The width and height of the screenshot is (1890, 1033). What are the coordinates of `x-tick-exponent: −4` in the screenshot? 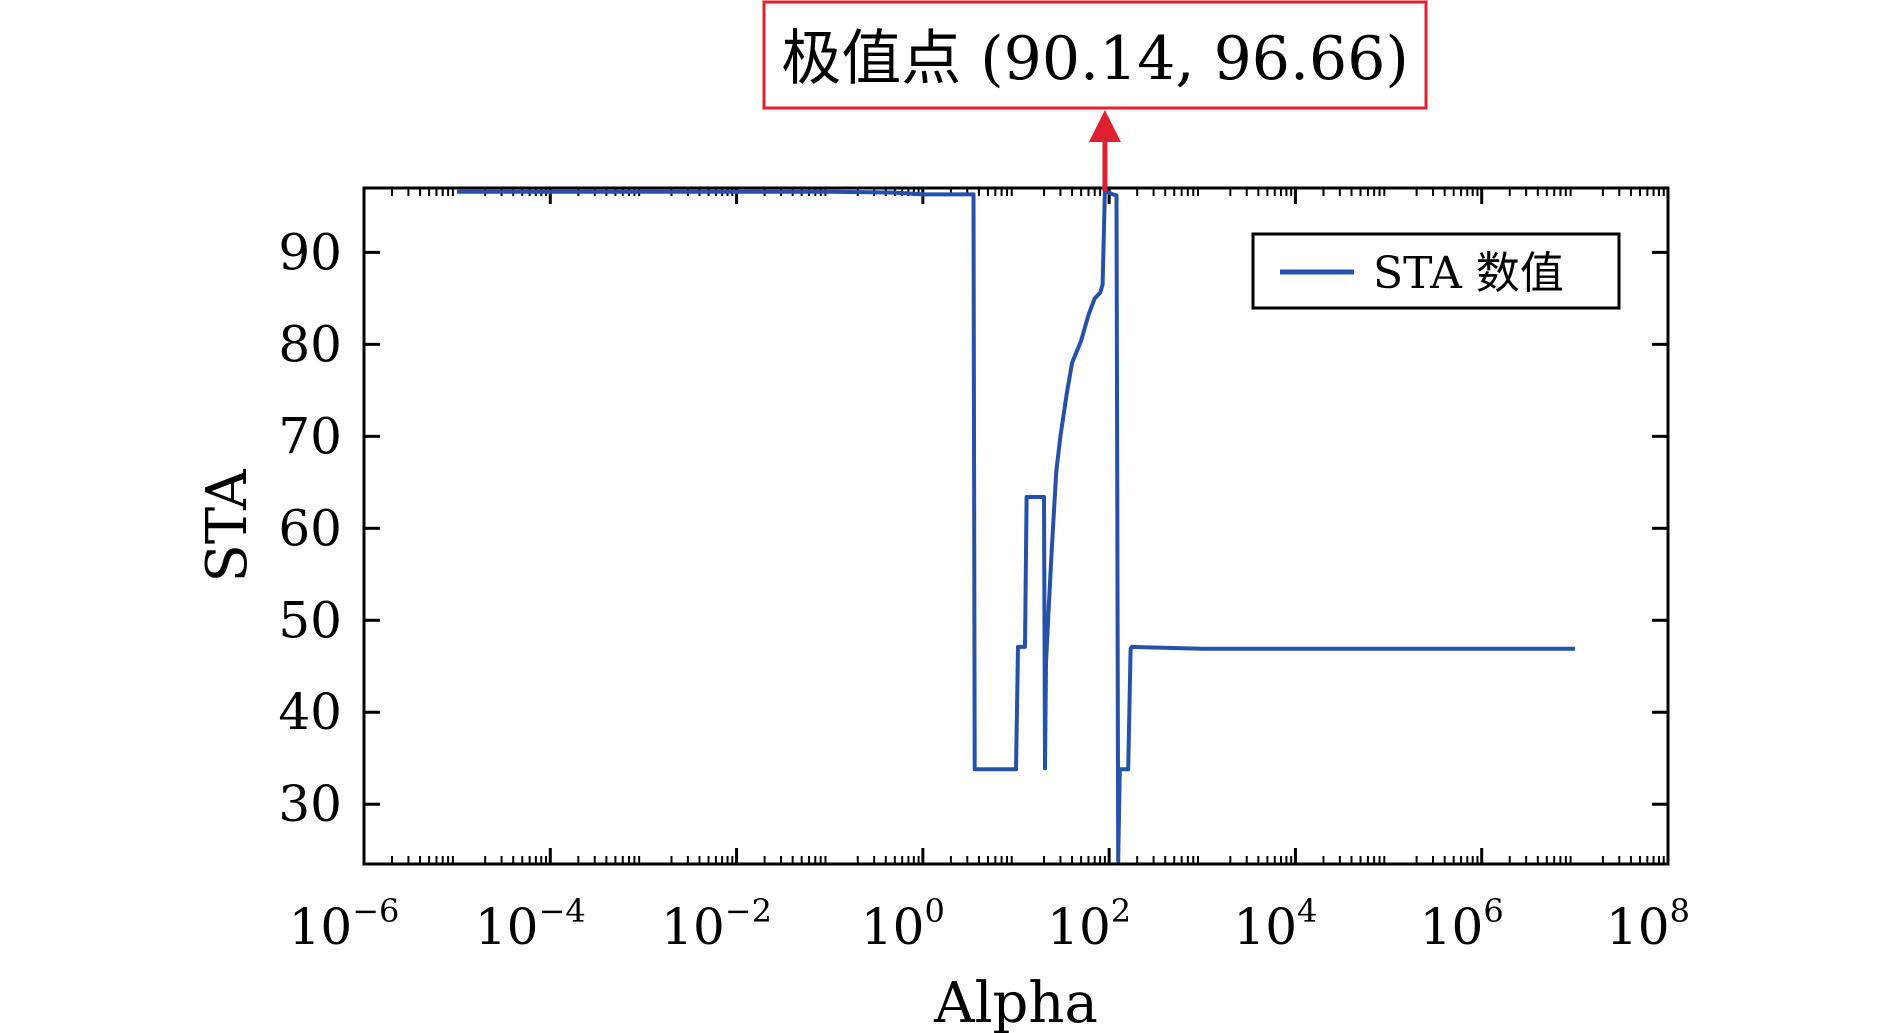 It's located at (562, 911).